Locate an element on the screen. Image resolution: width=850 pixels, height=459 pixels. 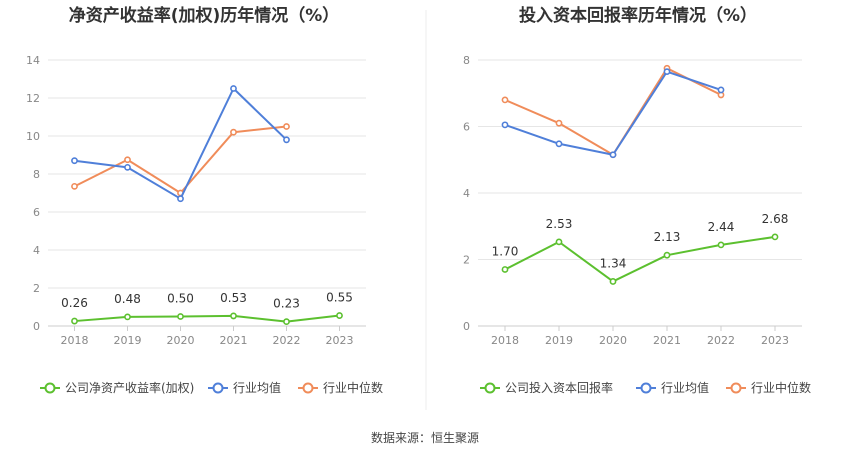
data-label: 0.55 is located at coordinates (339, 298).